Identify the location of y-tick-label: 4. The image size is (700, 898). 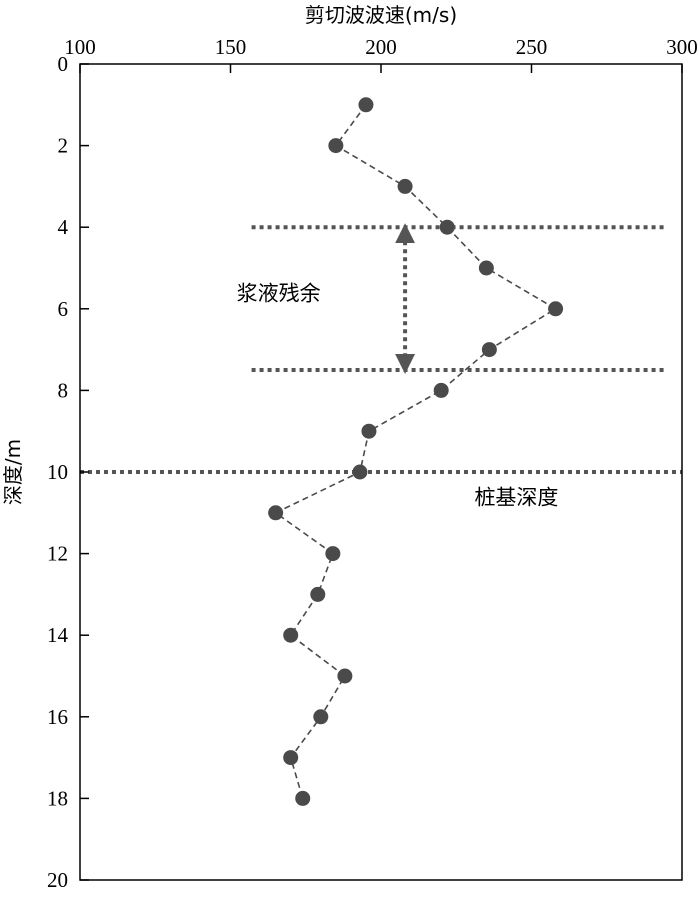
(63, 227).